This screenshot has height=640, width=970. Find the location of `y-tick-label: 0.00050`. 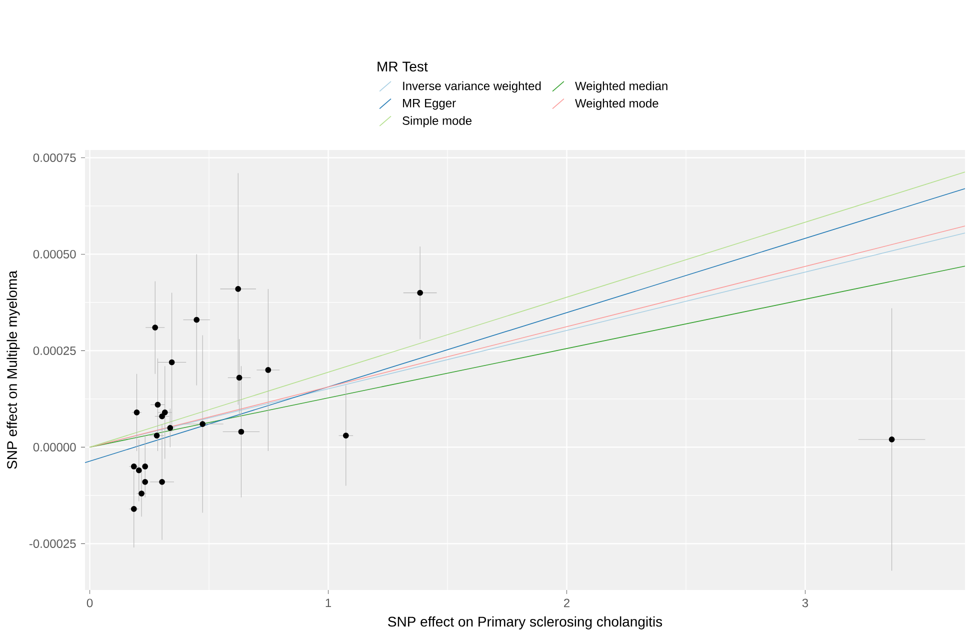

y-tick-label: 0.00050 is located at coordinates (54, 254).